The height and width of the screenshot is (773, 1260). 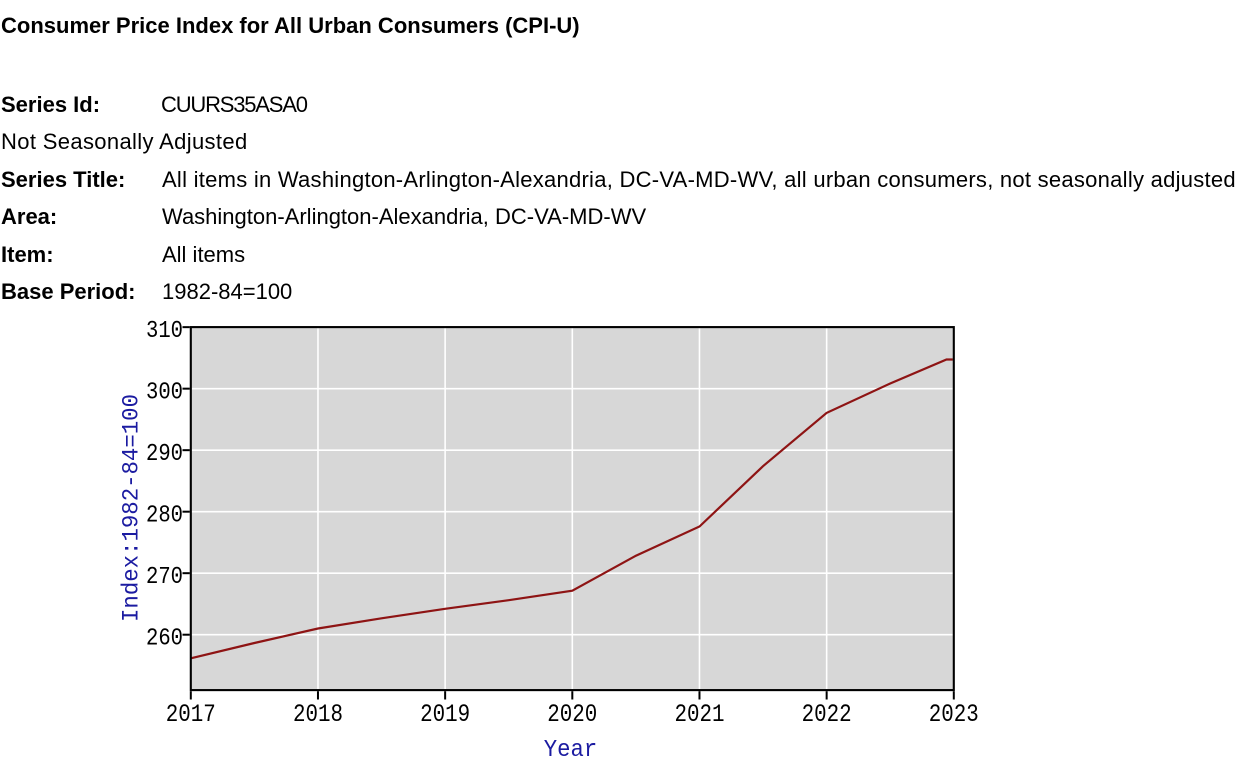 I want to click on svg-text: 280, so click(x=164, y=515).